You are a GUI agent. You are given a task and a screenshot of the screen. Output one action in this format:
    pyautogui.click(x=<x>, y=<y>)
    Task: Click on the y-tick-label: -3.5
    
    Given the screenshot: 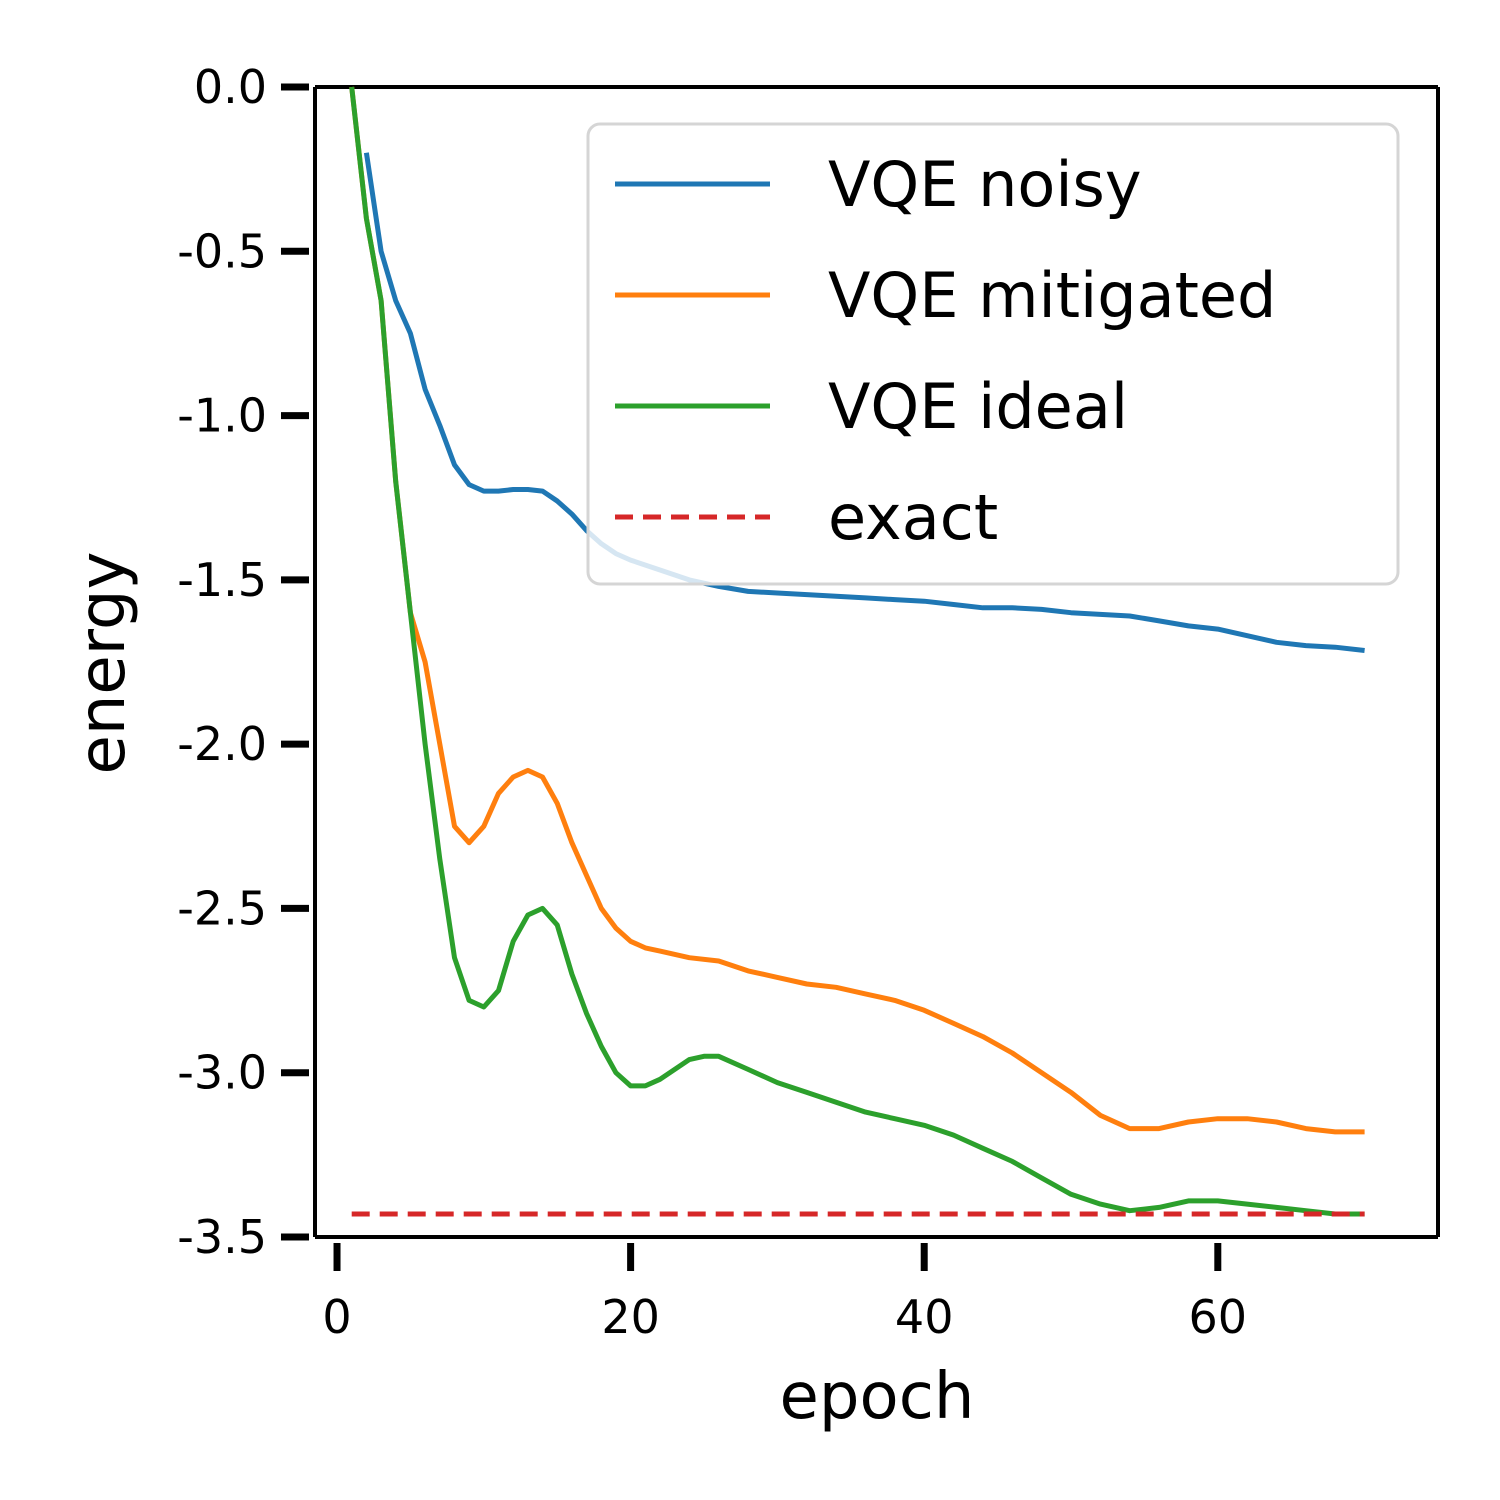 What is the action you would take?
    pyautogui.click(x=222, y=1237)
    